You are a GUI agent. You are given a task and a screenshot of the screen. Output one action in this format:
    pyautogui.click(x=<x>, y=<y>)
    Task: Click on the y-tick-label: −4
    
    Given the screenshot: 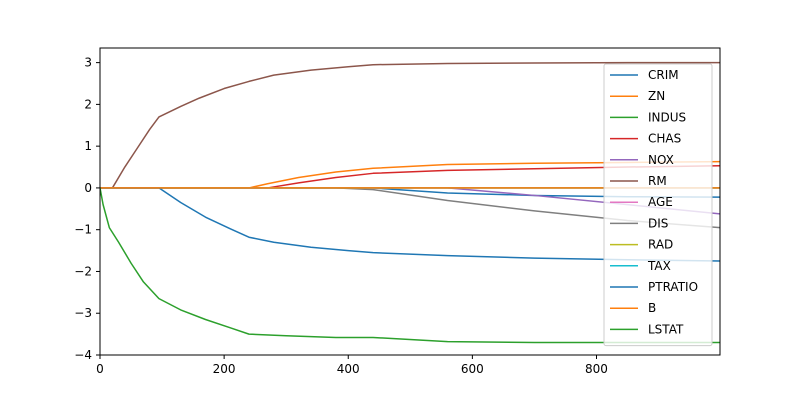 What is the action you would take?
    pyautogui.click(x=83, y=355)
    